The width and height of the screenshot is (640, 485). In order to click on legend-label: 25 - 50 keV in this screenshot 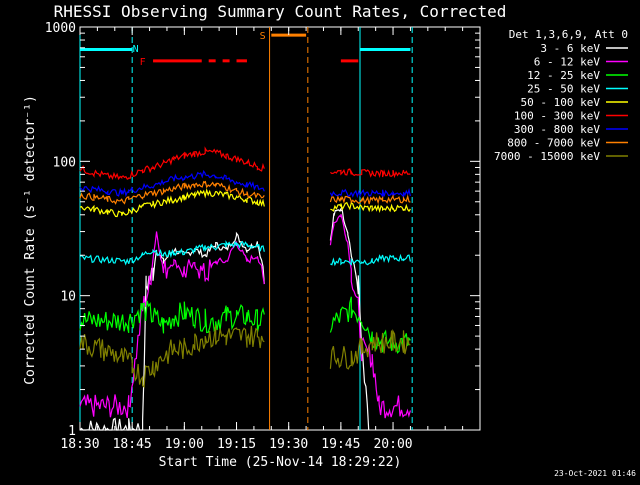, I will do `click(563, 89)`.